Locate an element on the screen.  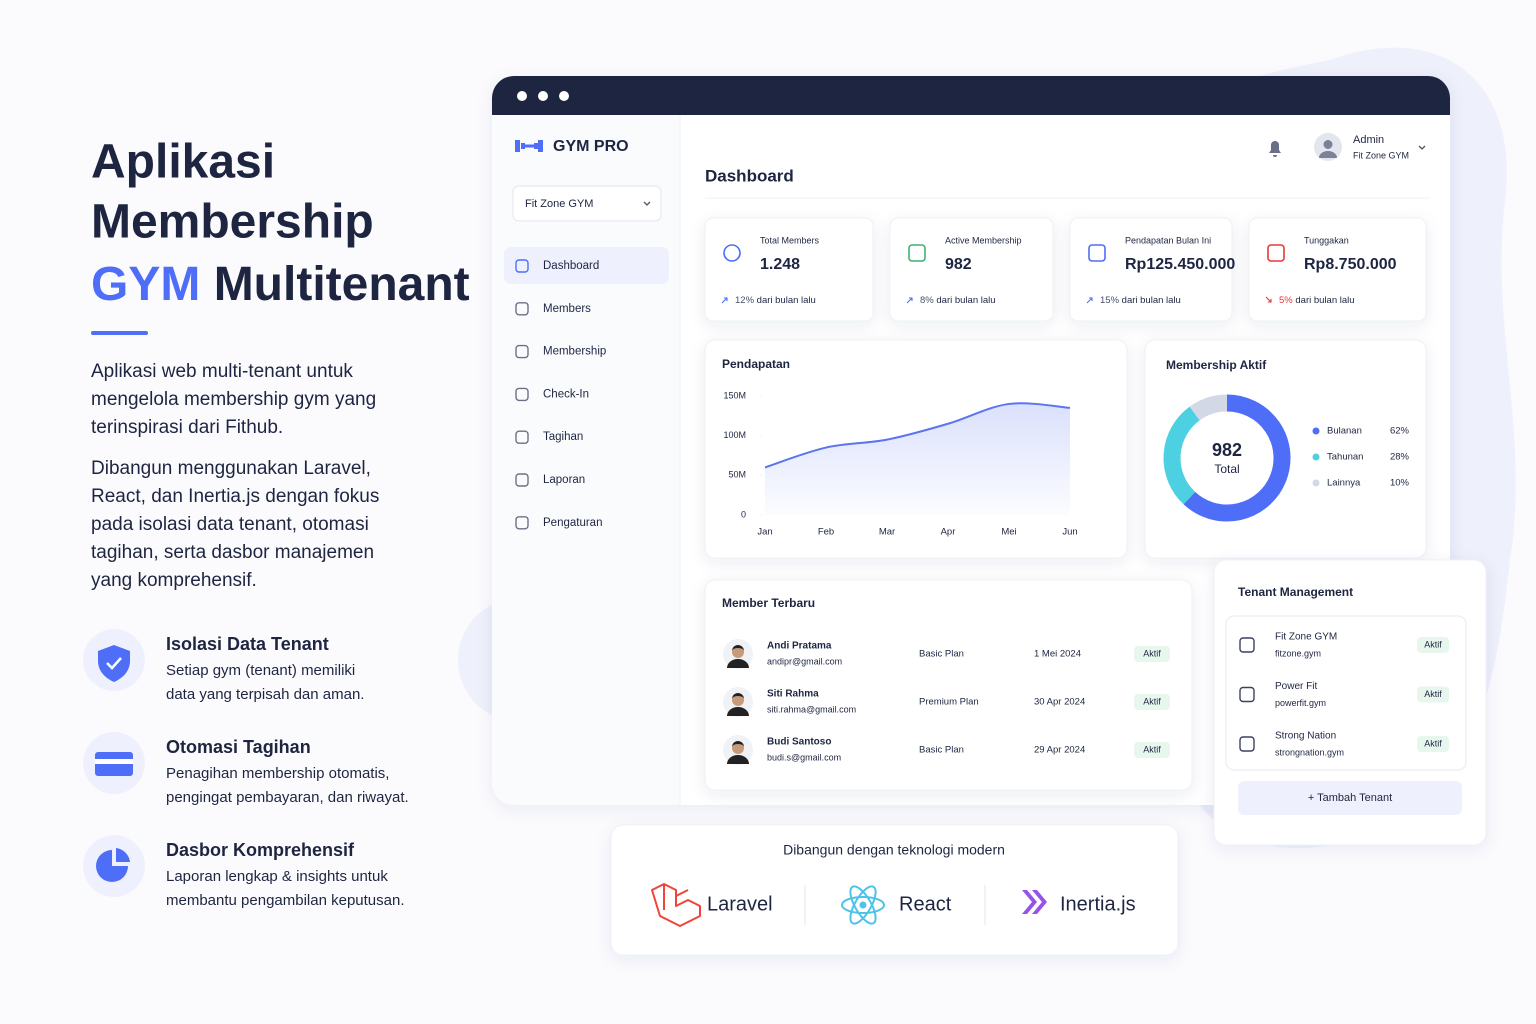
stat-value: 982 is located at coordinates (958, 264).